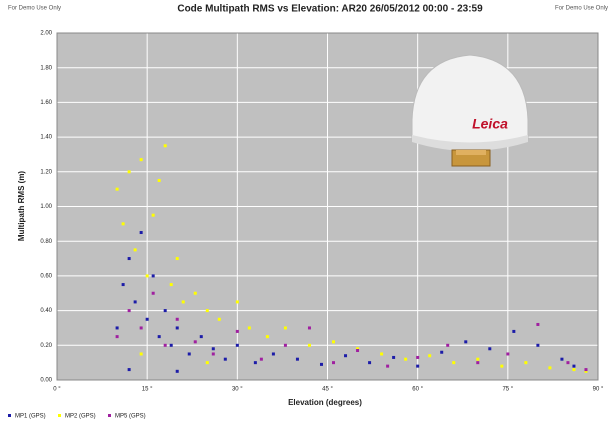 This screenshot has width=616, height=424. I want to click on y-tick-label: 1.80, so click(46, 68).